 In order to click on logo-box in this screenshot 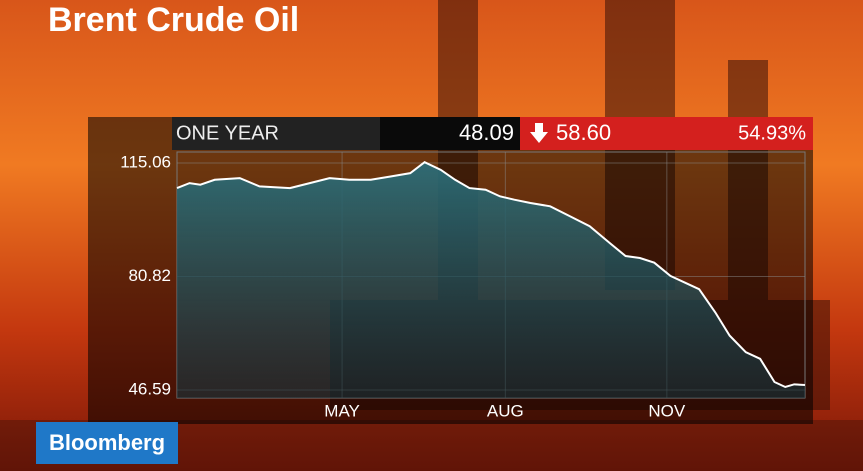, I will do `click(107, 443)`.